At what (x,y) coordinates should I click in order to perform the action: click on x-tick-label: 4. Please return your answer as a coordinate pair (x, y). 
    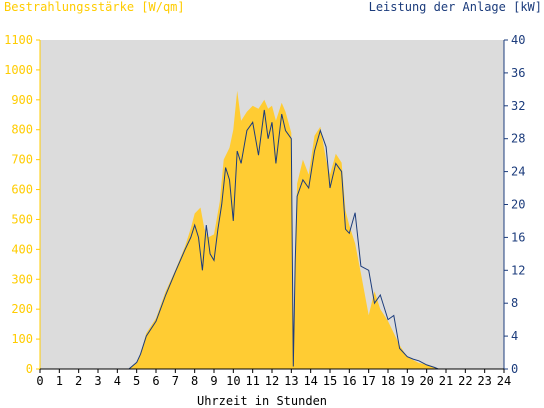
    Looking at the image, I should click on (117, 381).